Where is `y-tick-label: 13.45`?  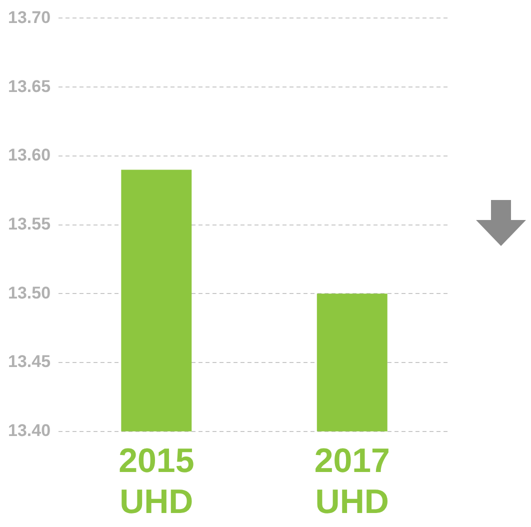 y-tick-label: 13.45 is located at coordinates (29, 362).